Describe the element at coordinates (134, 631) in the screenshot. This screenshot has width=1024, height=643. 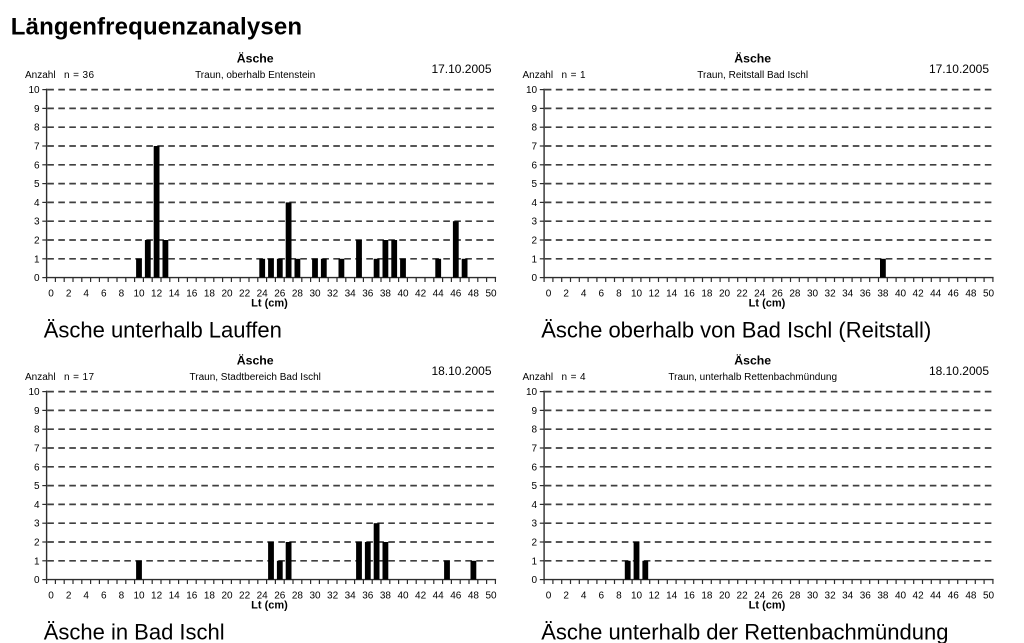
I see `svg-text: Äsche in Bad Ischl` at that location.